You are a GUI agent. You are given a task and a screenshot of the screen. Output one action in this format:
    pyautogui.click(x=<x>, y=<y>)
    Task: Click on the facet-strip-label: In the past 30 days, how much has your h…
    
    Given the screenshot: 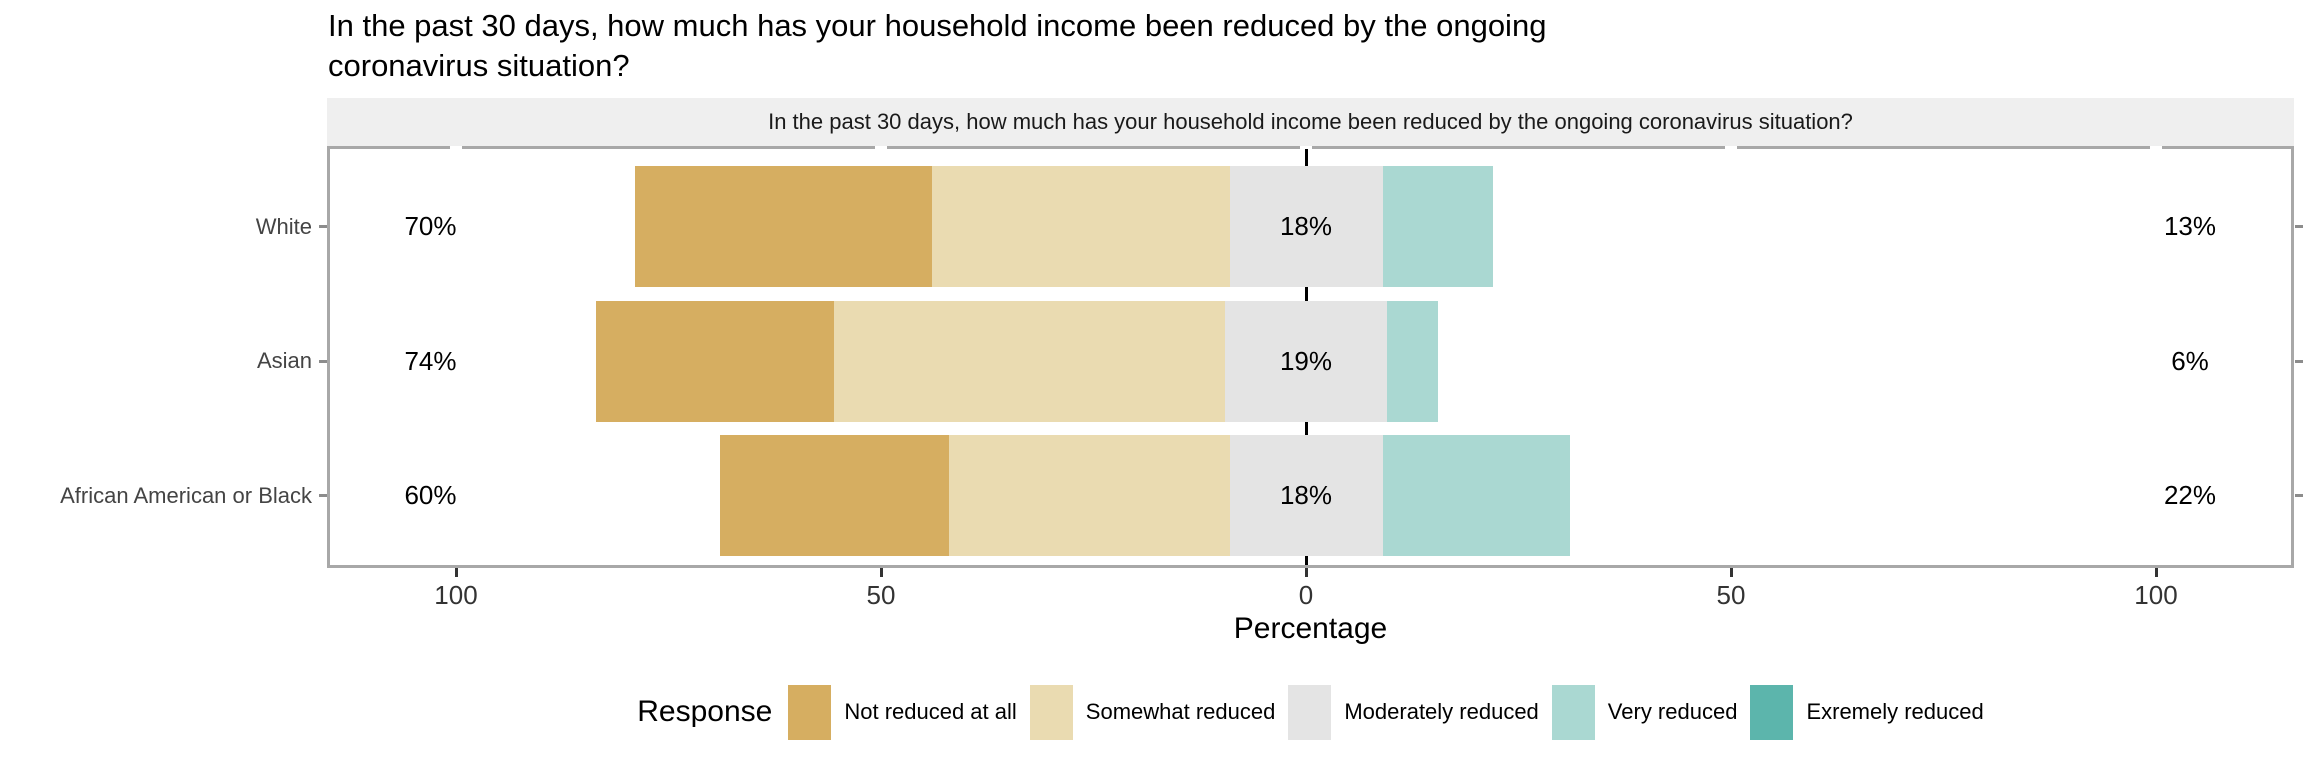 What is the action you would take?
    pyautogui.click(x=1310, y=121)
    